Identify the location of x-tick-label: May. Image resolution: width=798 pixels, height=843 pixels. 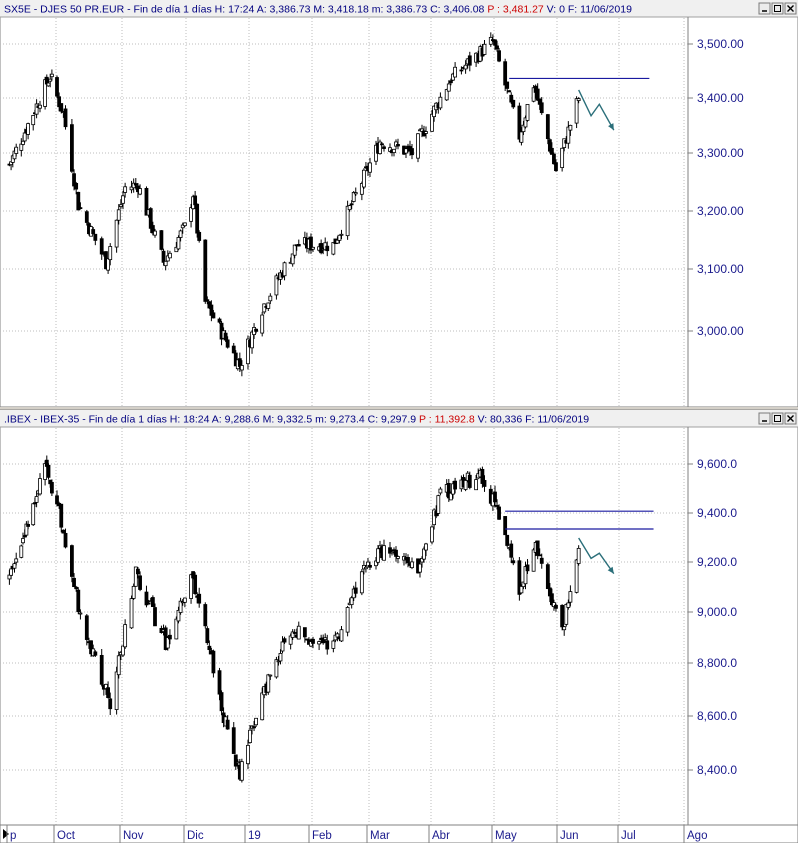
(506, 836).